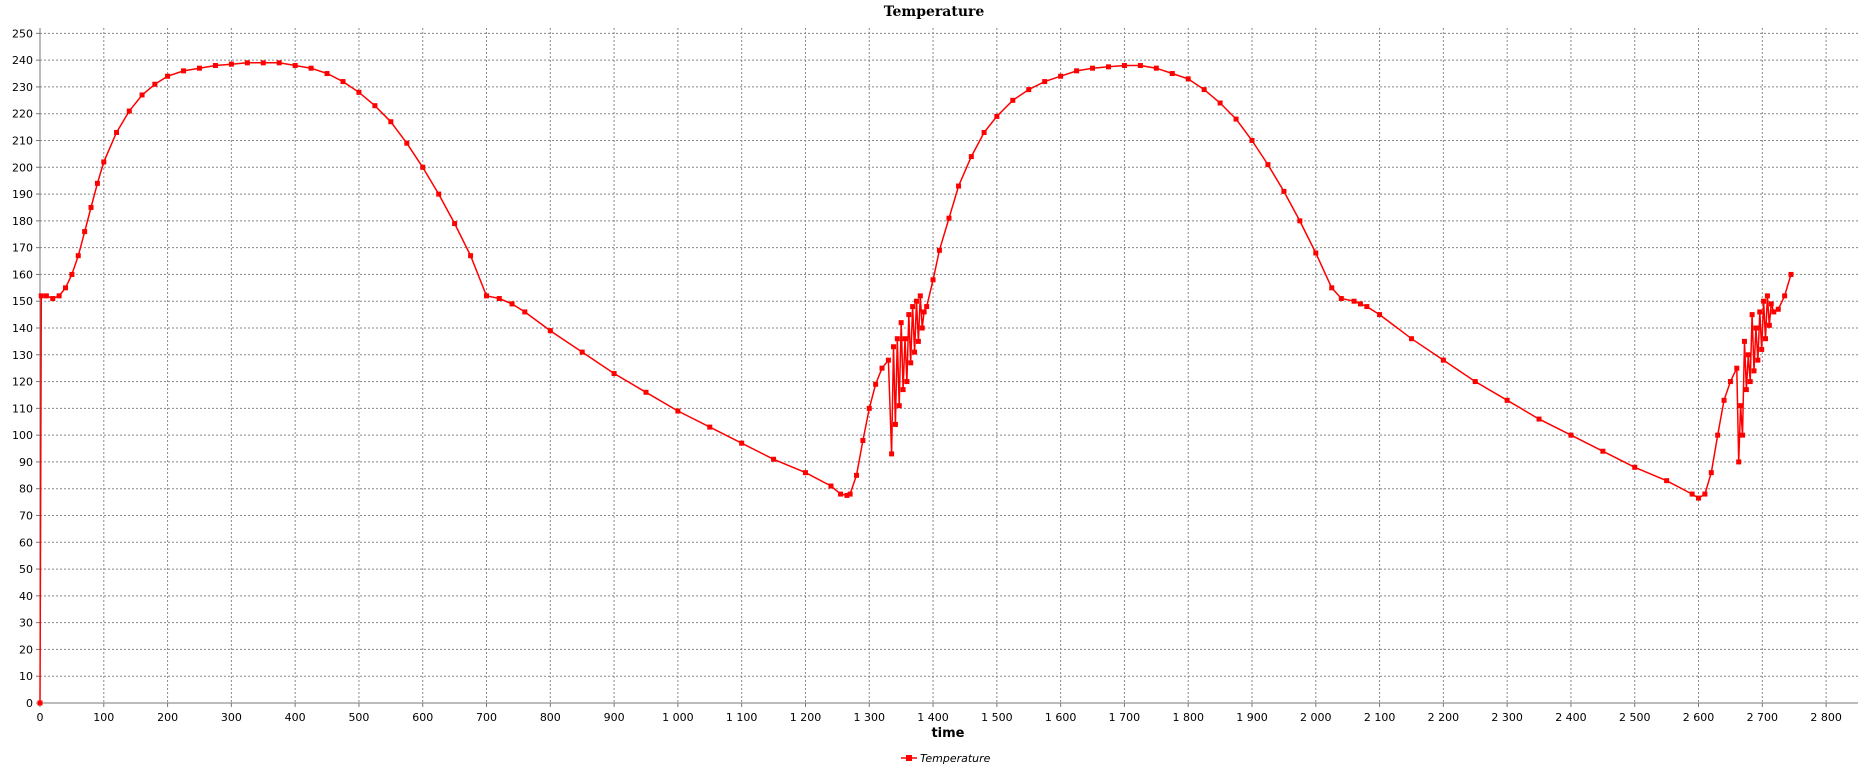 This screenshot has width=1868, height=771. What do you see at coordinates (103, 717) in the screenshot?
I see `x-tick-label: 100` at bounding box center [103, 717].